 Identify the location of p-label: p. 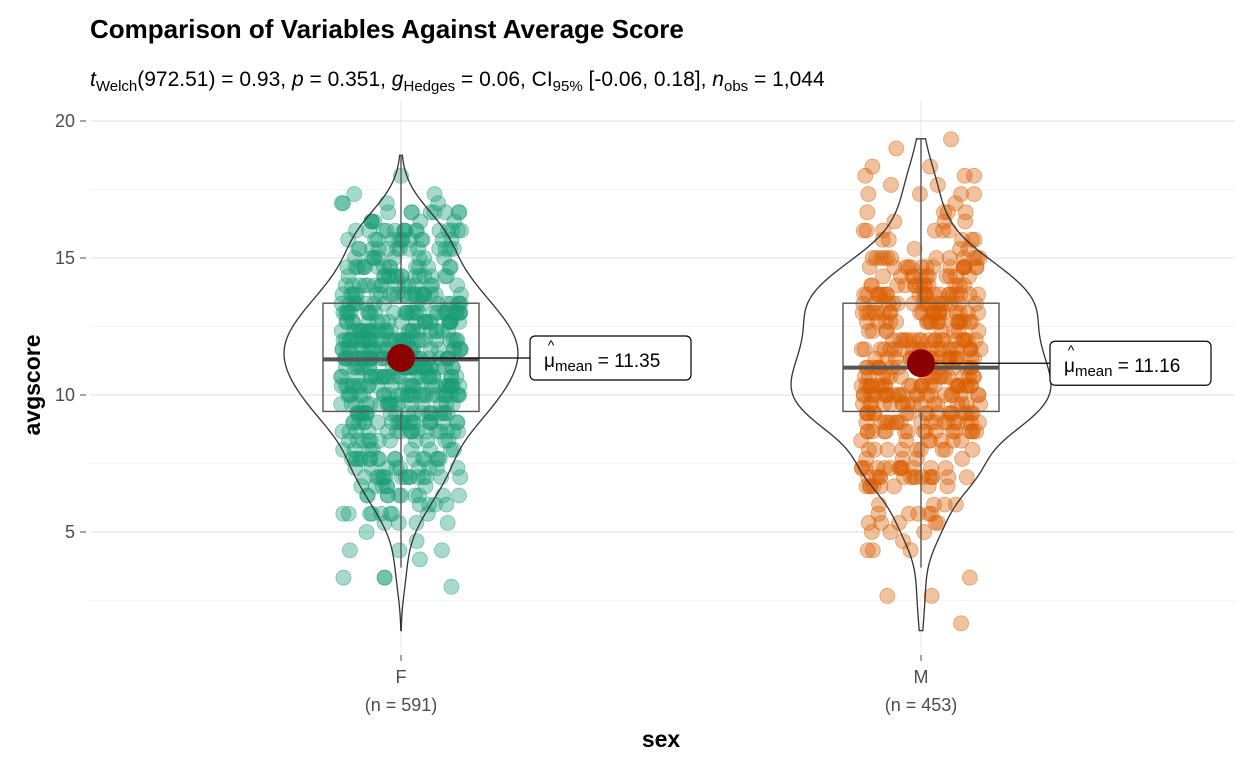
(297, 79).